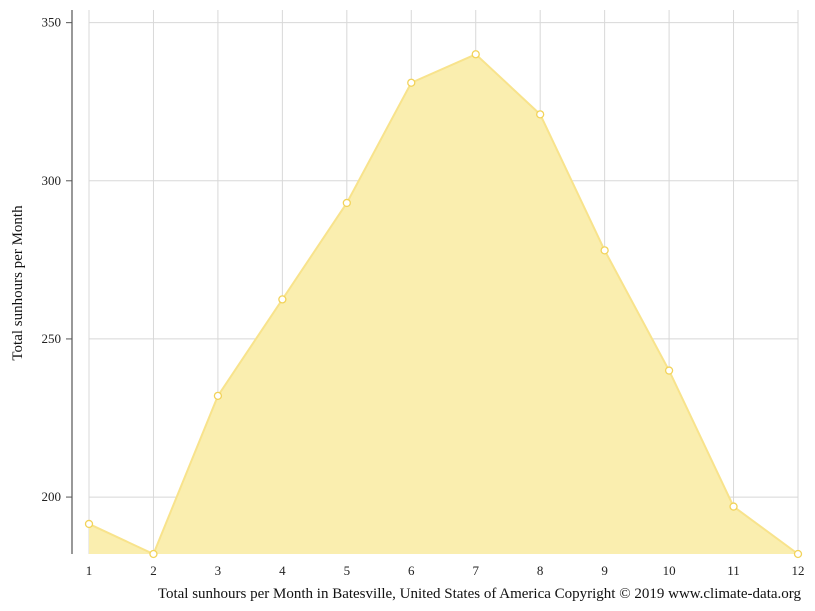 This screenshot has height=611, width=815. I want to click on x-tick-label-11: 11, so click(733, 570).